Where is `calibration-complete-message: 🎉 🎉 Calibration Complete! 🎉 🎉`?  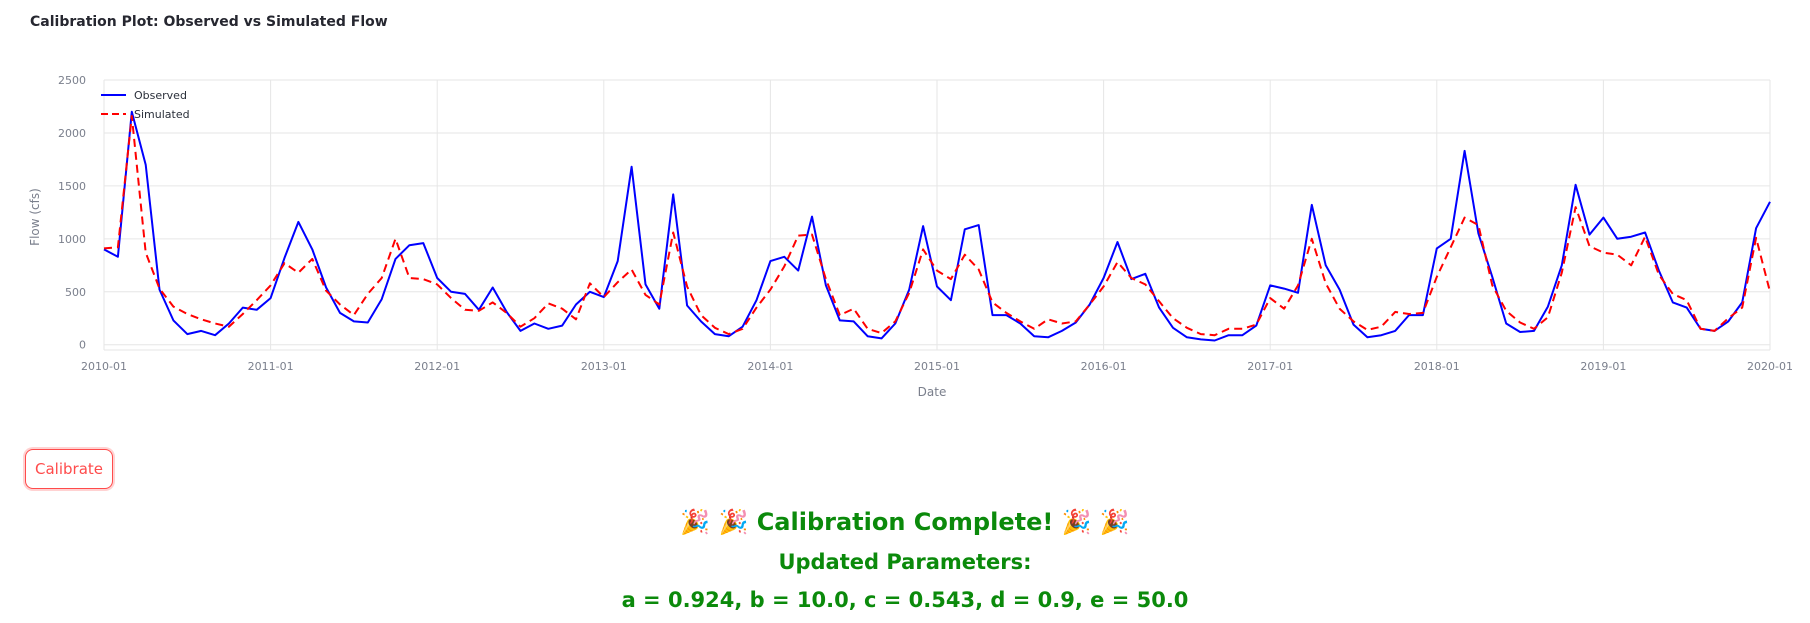 calibration-complete-message: 🎉 🎉 Calibration Complete! 🎉 🎉 is located at coordinates (905, 522).